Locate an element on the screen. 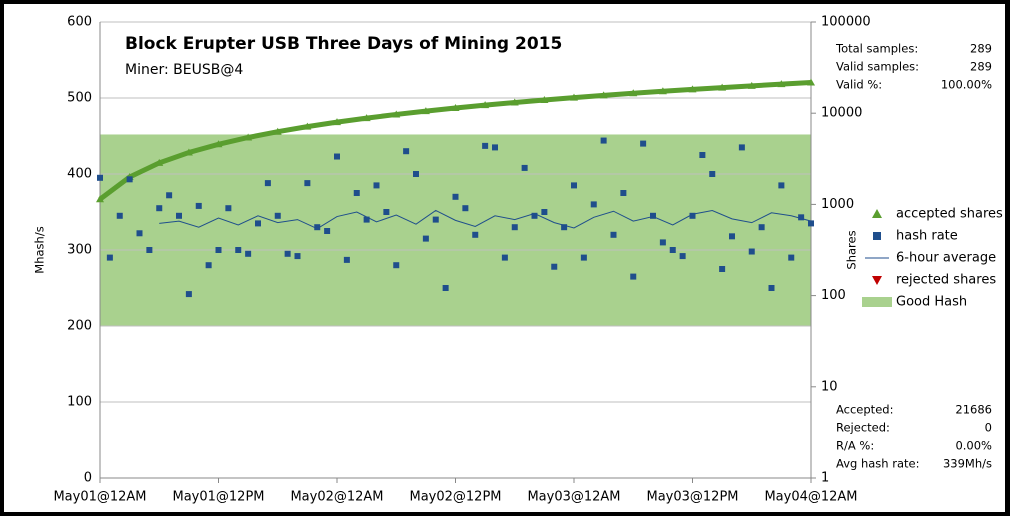 This screenshot has width=1010, height=516. stat-label: Avg hash rate: is located at coordinates (877, 464).